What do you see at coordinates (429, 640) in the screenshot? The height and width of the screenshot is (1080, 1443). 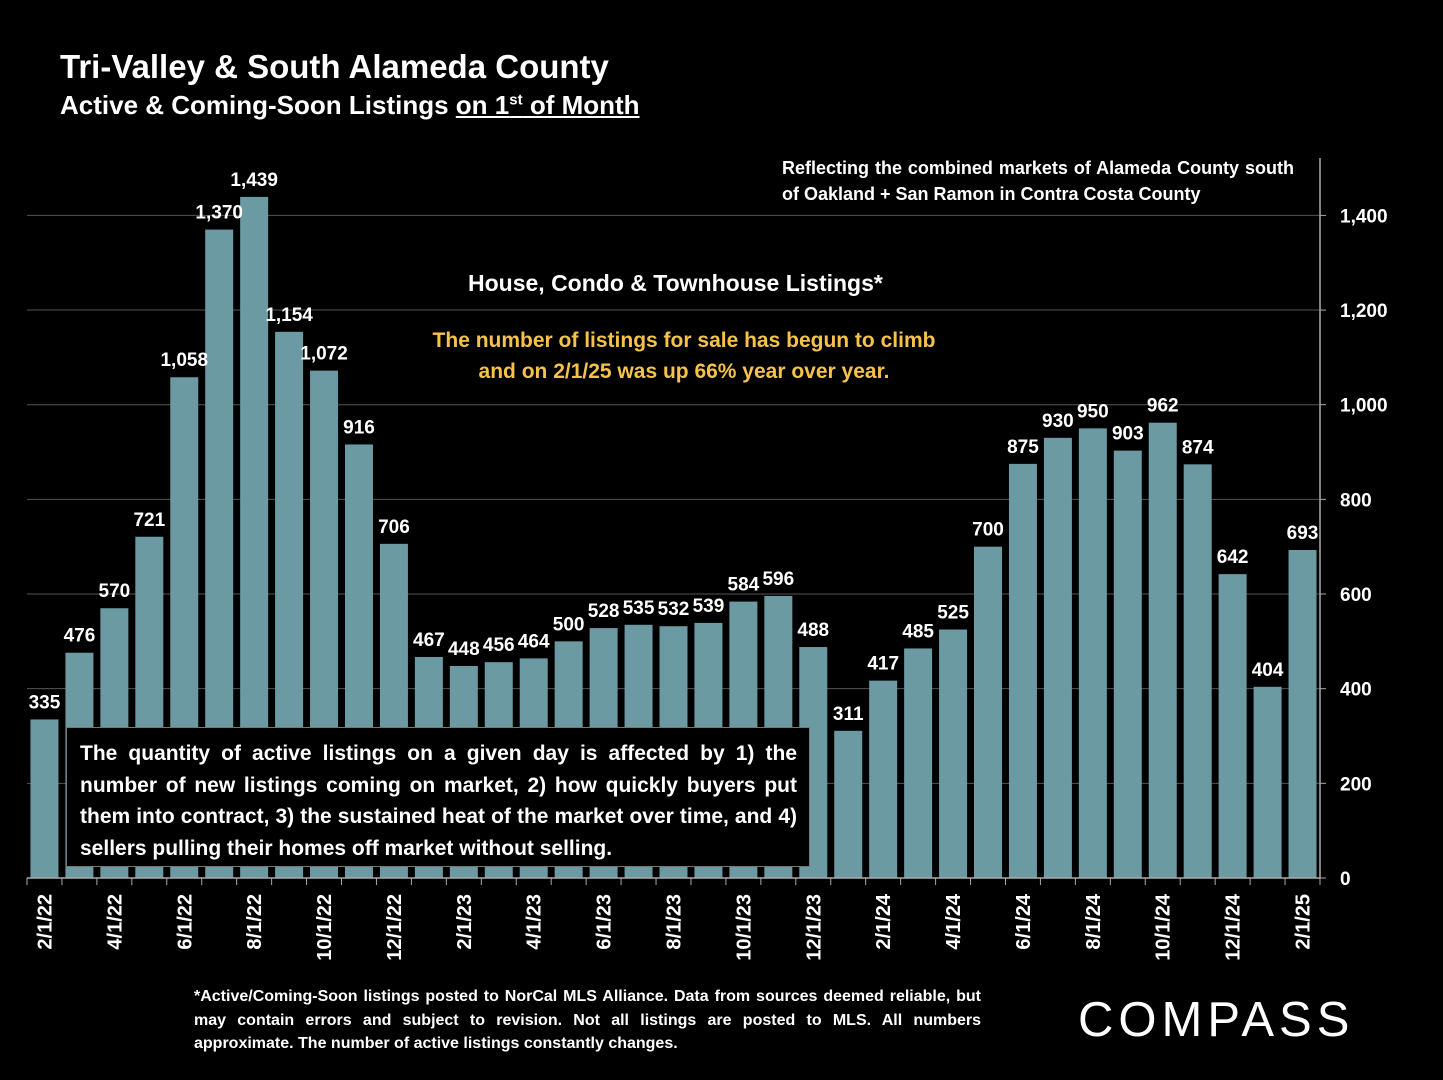 I see `data-label: 467` at bounding box center [429, 640].